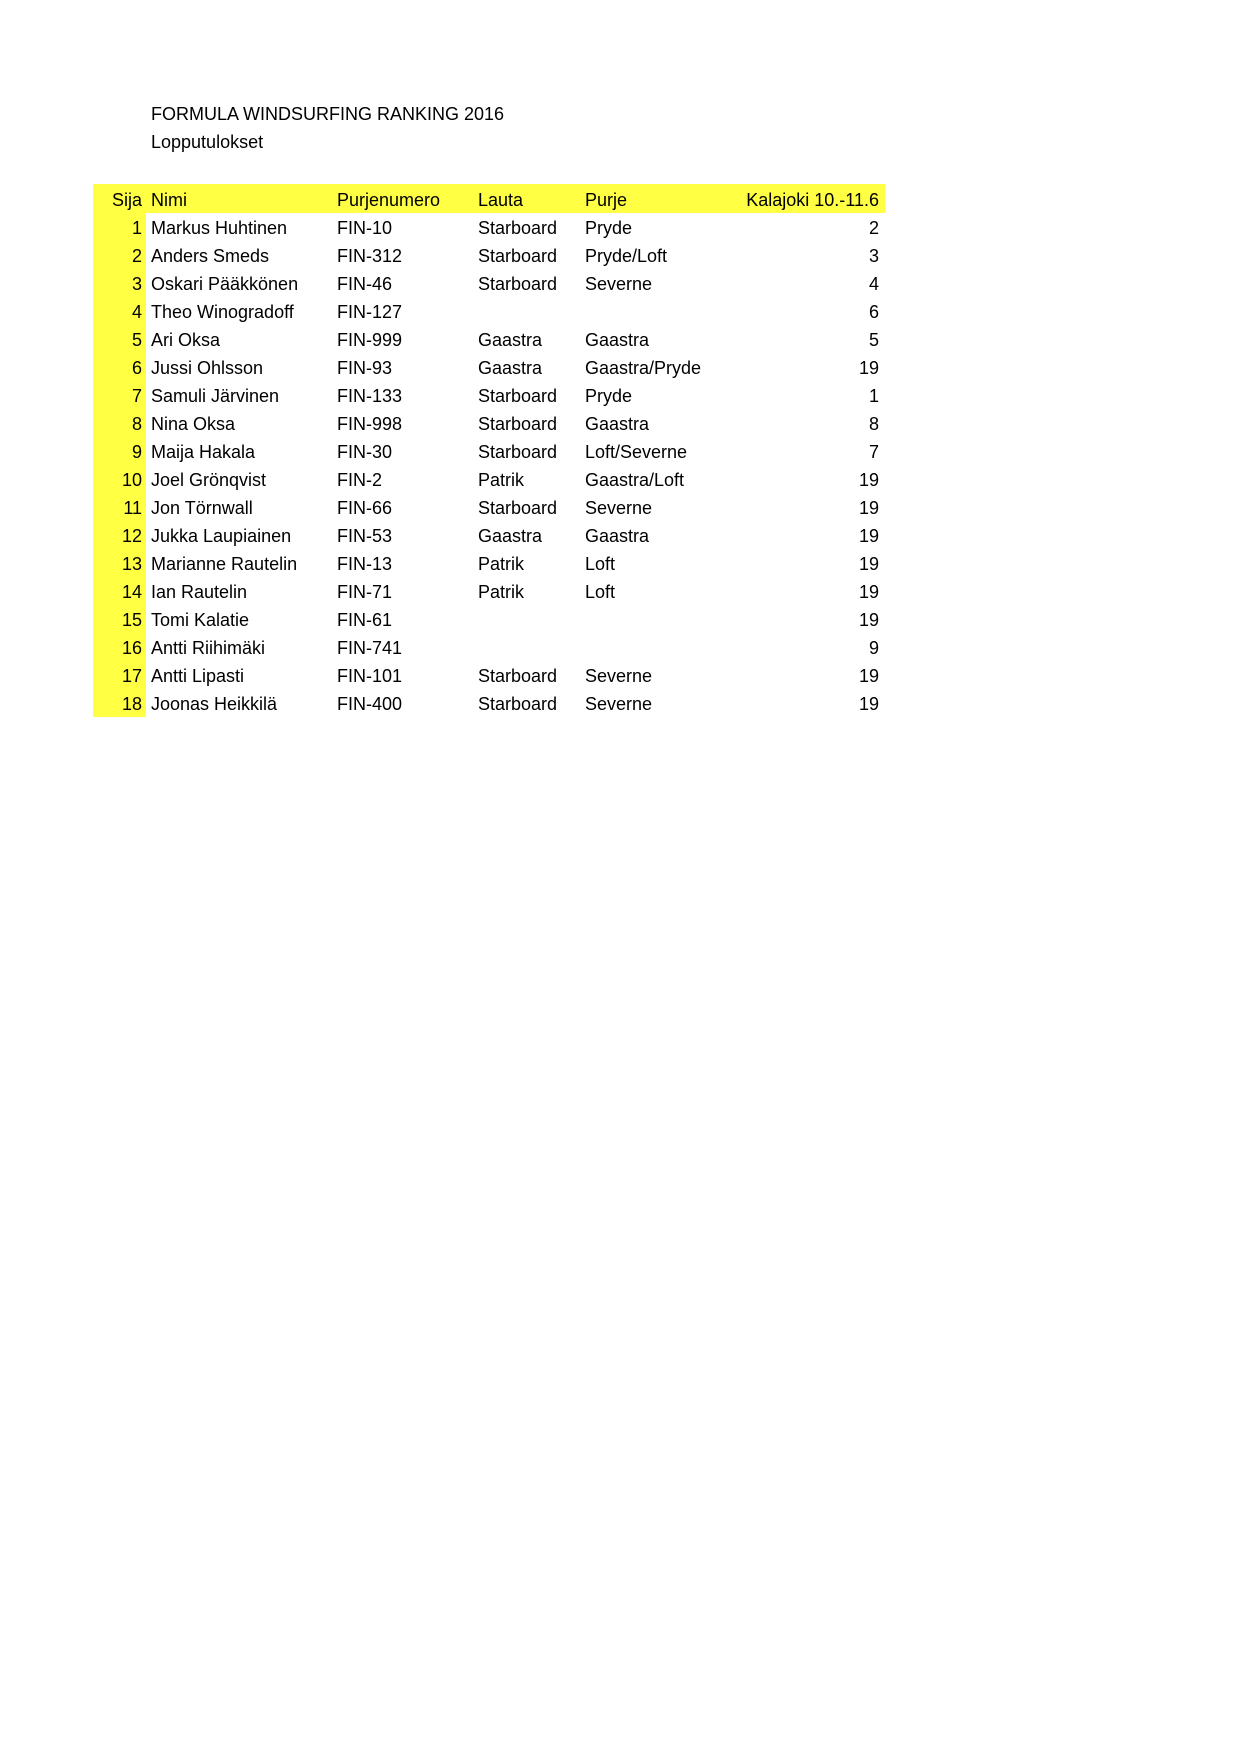 The image size is (1240, 1753). I want to click on cell-sija: 6, so click(136, 368).